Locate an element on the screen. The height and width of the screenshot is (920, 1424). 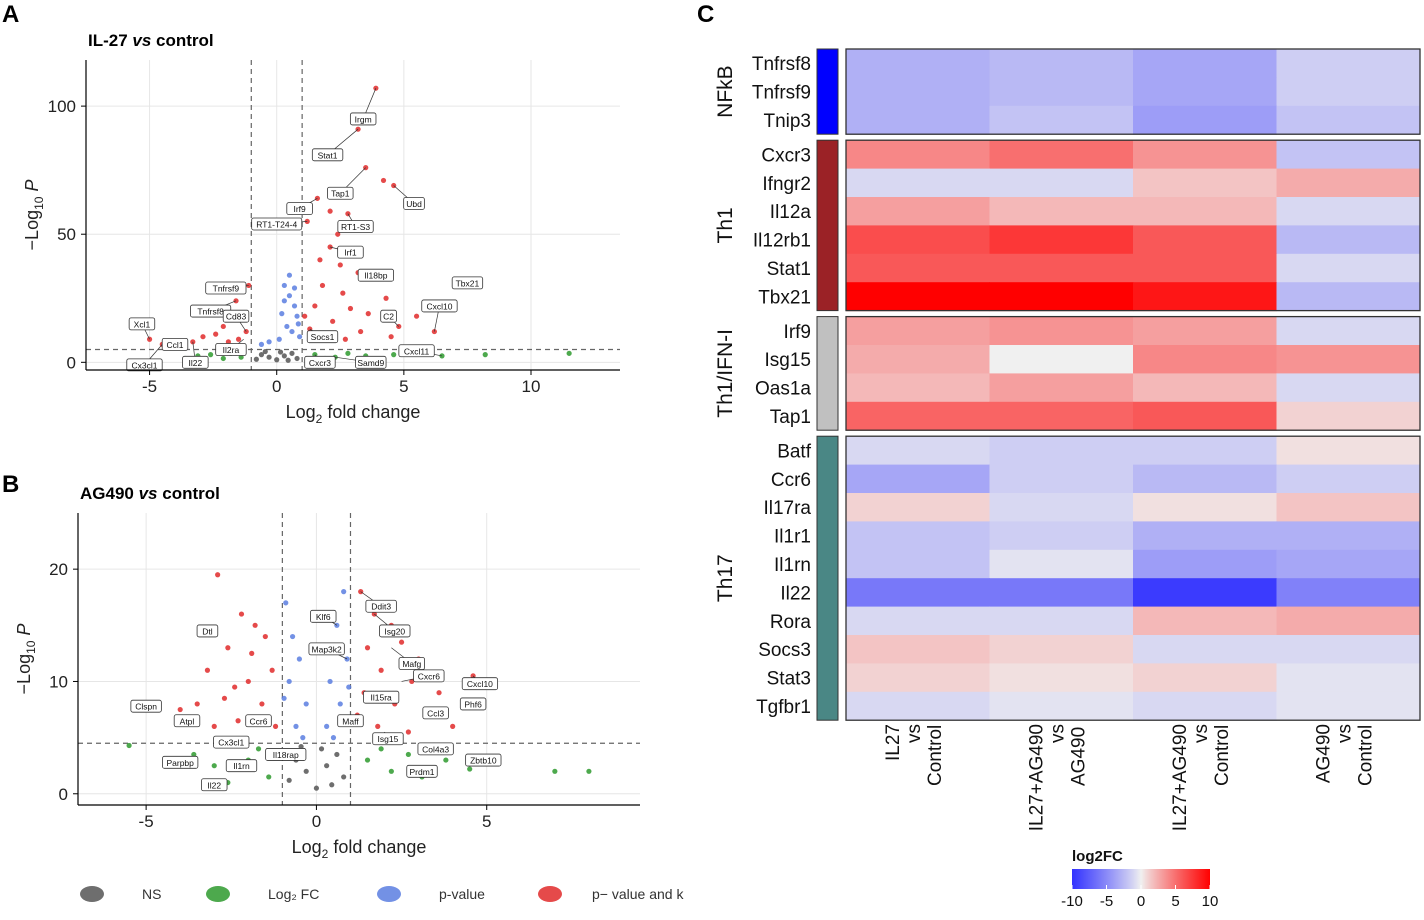
y-tick-label: 20 is located at coordinates (58, 569).